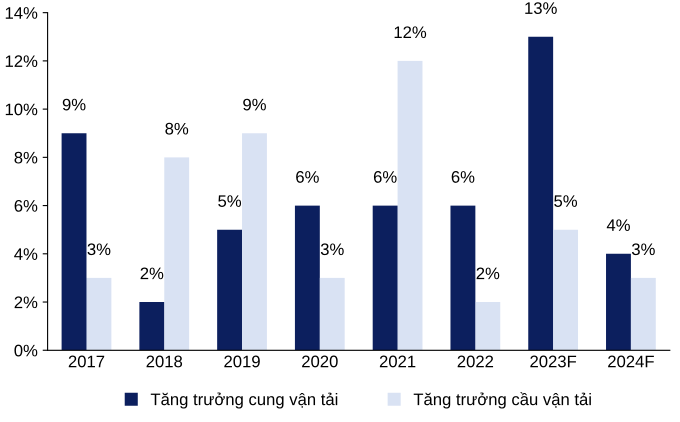 The width and height of the screenshot is (680, 422). I want to click on y-tick-label: 0%, so click(26, 350).